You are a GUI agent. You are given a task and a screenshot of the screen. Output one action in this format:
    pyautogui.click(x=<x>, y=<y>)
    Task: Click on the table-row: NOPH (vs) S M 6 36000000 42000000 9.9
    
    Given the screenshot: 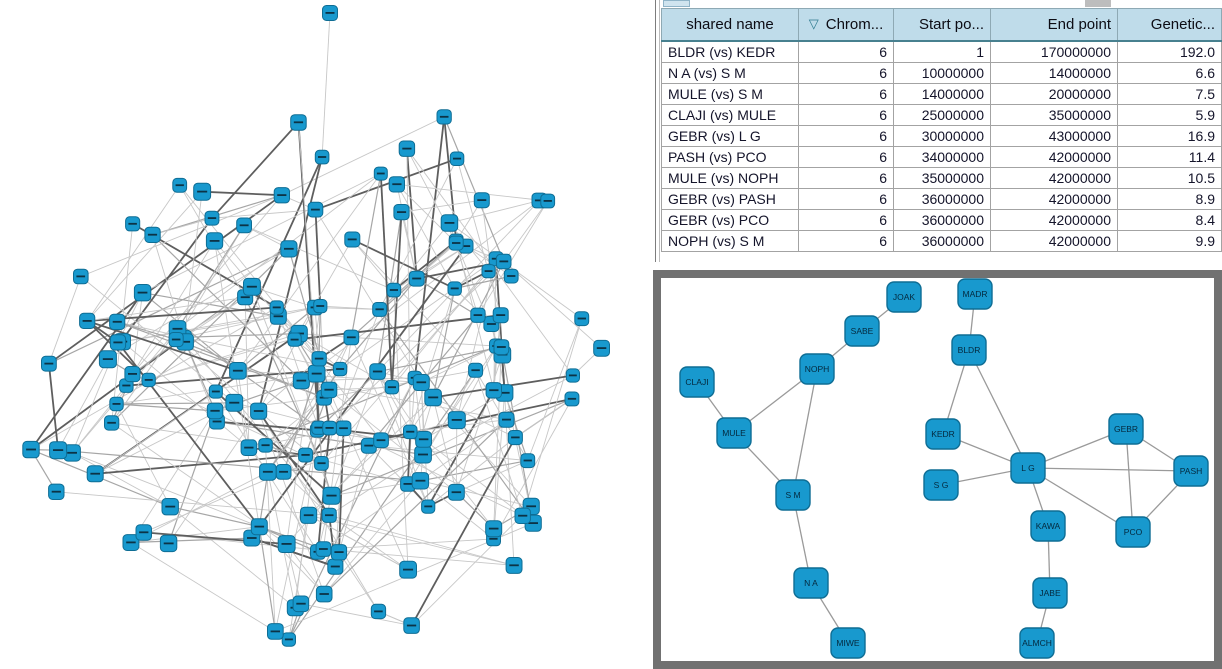 What is the action you would take?
    pyautogui.click(x=941, y=241)
    